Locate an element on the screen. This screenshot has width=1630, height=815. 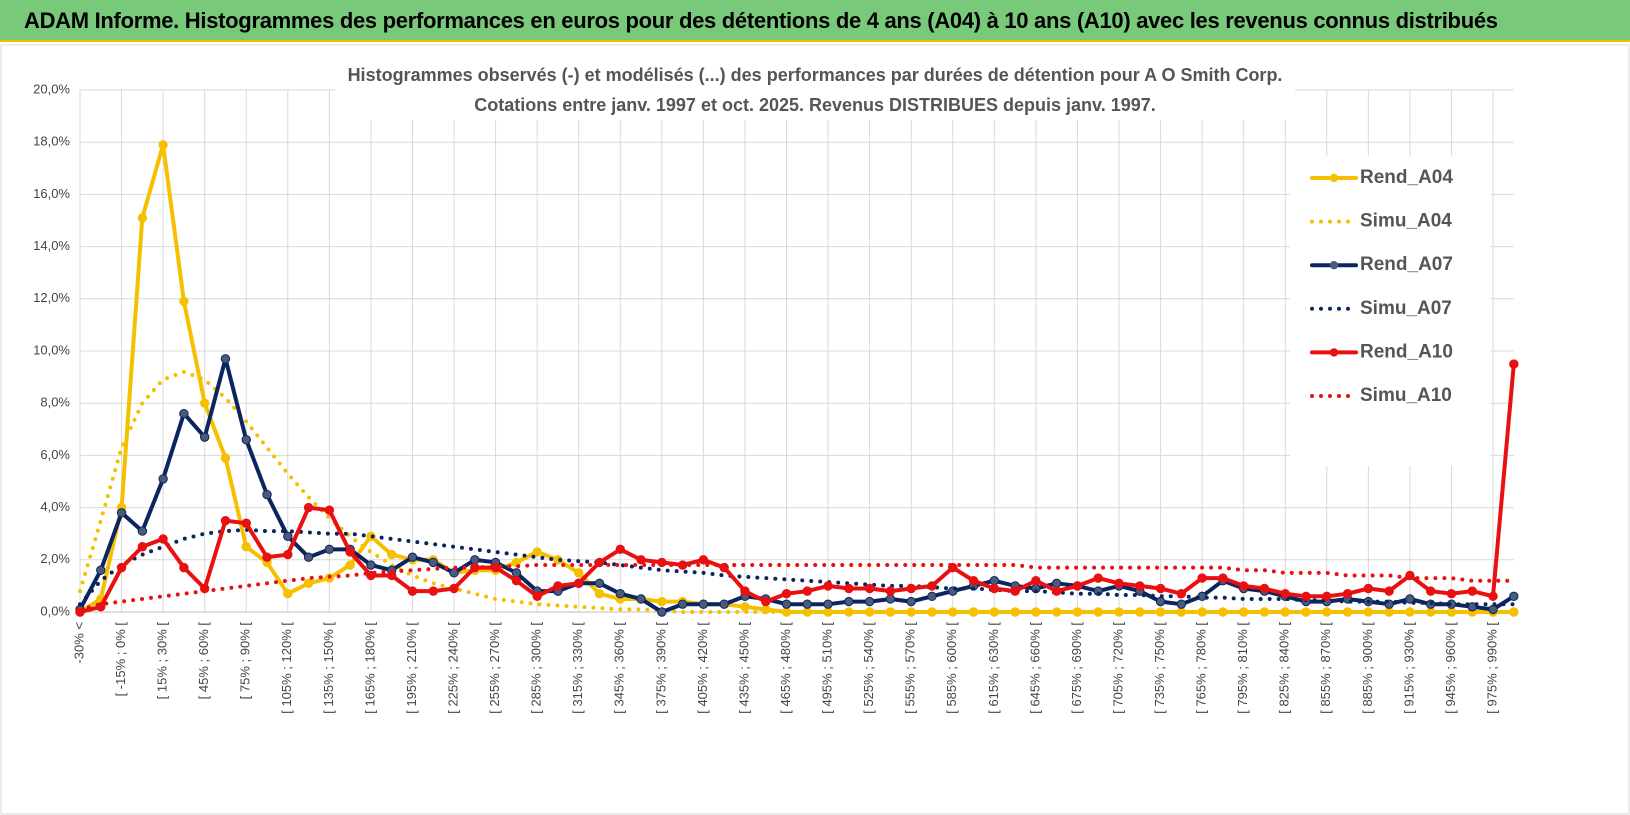
x-tick-label: [ 615% ; 630% [ is located at coordinates (993, 668).